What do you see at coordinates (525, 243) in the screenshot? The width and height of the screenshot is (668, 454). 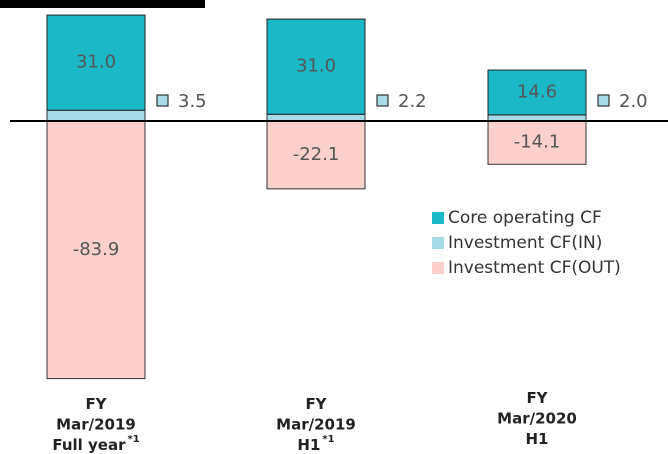 I see `legend-label: Investment CF(IN)` at bounding box center [525, 243].